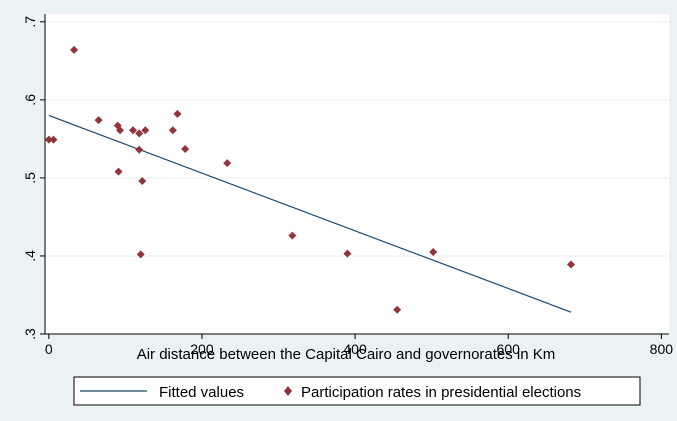 The width and height of the screenshot is (677, 421). What do you see at coordinates (288, 391) in the screenshot?
I see `legend-point-symbol` at bounding box center [288, 391].